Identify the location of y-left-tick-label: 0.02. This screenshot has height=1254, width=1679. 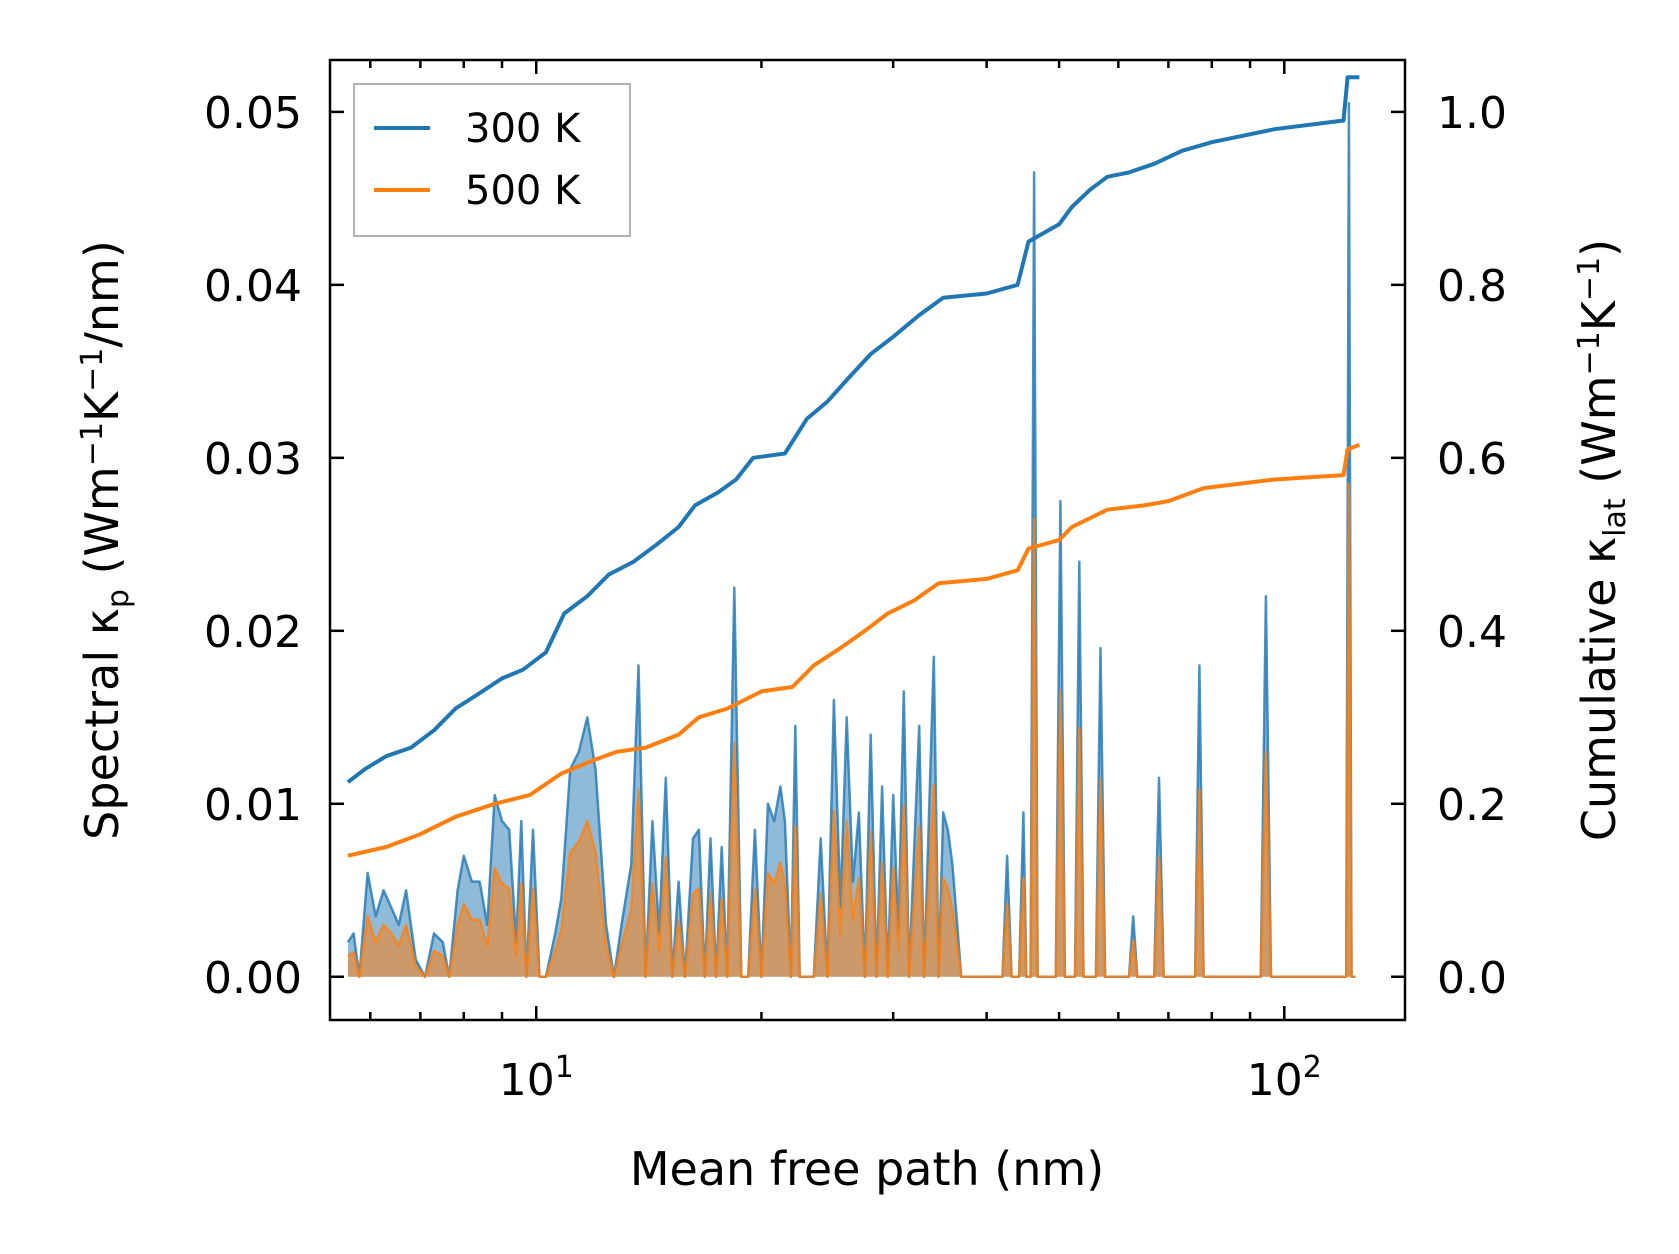
(253, 632).